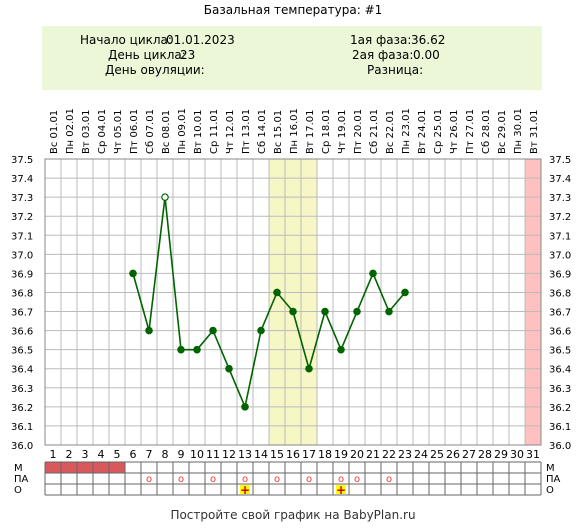  I want to click on y-tick-label-right: 37.5, so click(560, 160).